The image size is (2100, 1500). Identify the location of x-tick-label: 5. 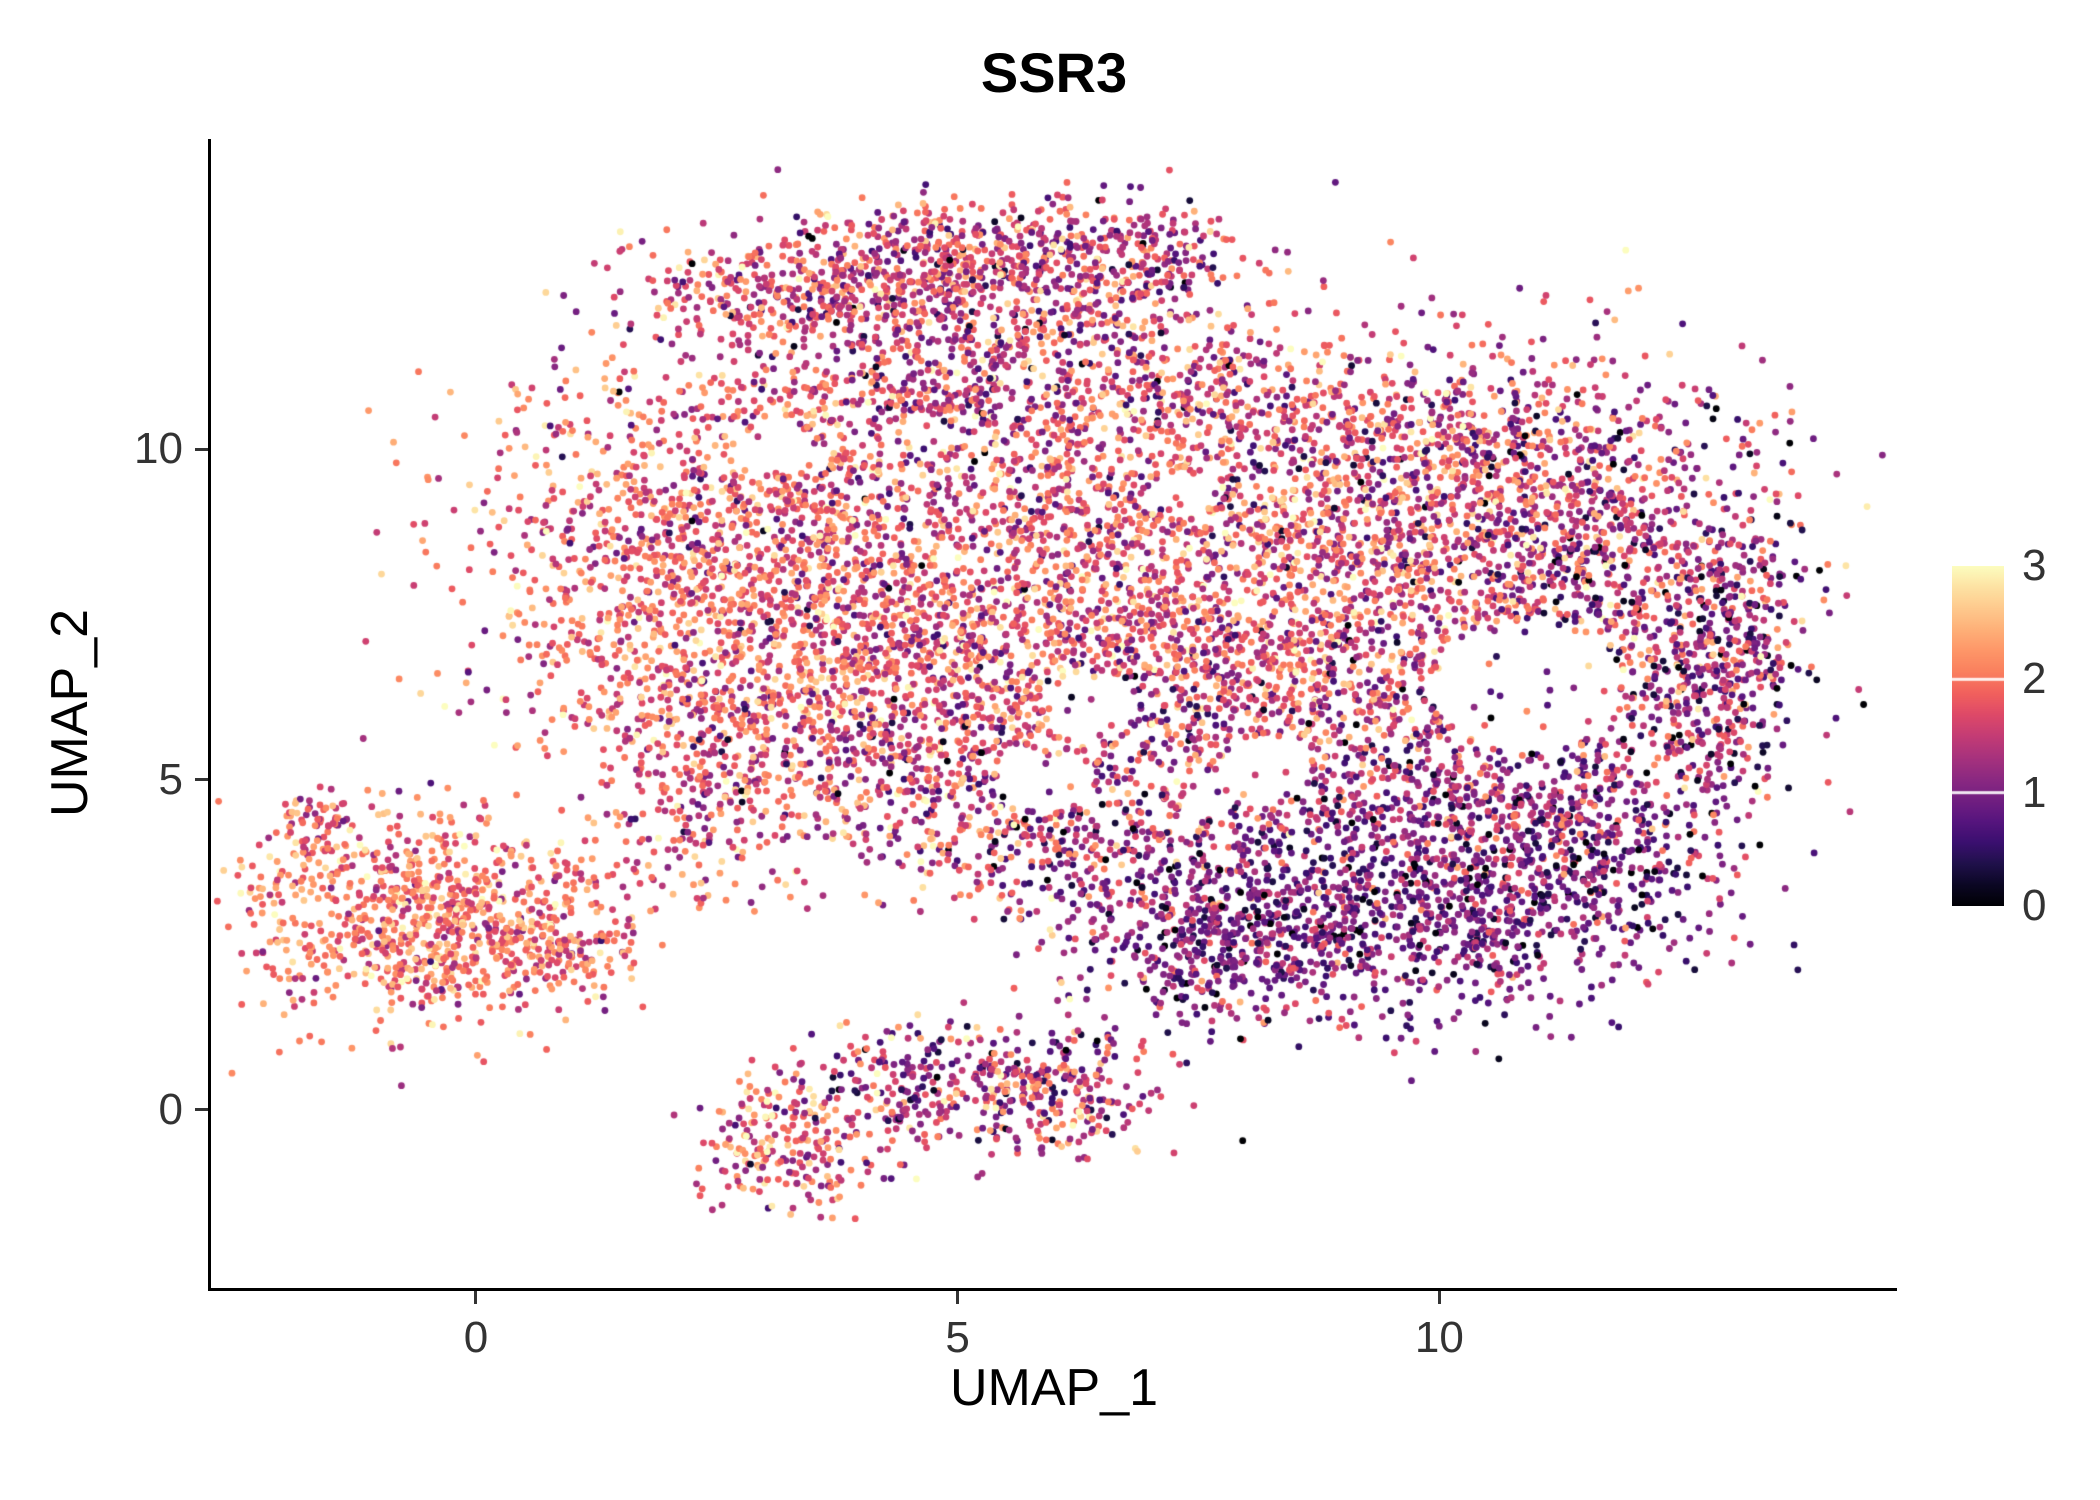
(957, 1337).